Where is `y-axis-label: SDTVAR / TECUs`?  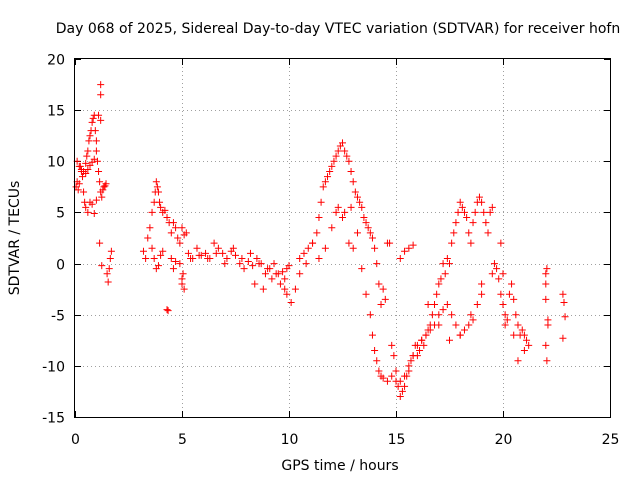 y-axis-label: SDTVAR / TECUs is located at coordinates (15, 238).